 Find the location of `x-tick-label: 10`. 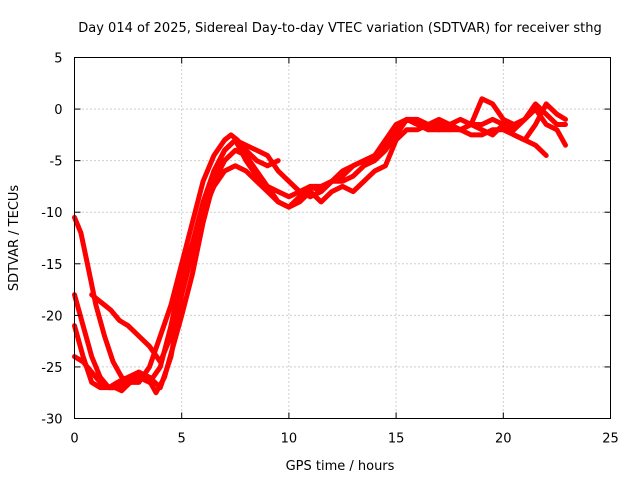

x-tick-label: 10 is located at coordinates (289, 439).